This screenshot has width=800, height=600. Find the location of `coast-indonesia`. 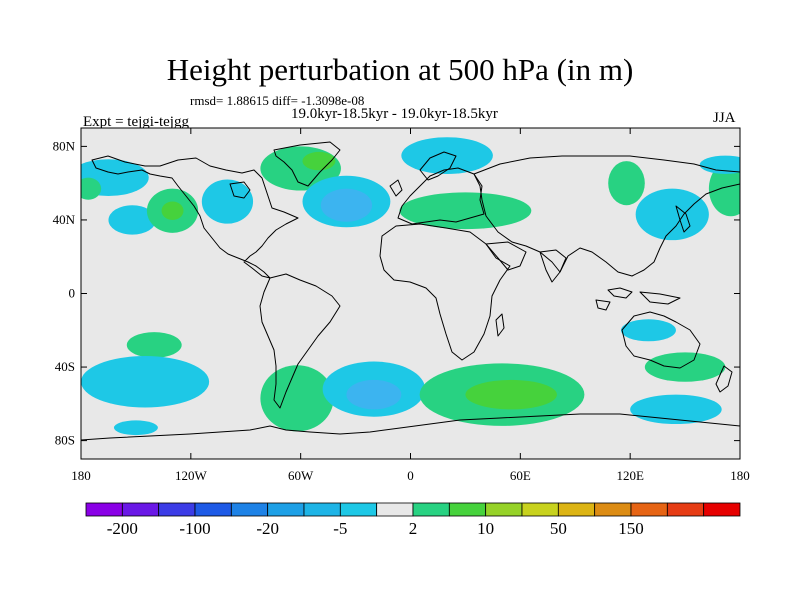

coast-indonesia is located at coordinates (638, 299).